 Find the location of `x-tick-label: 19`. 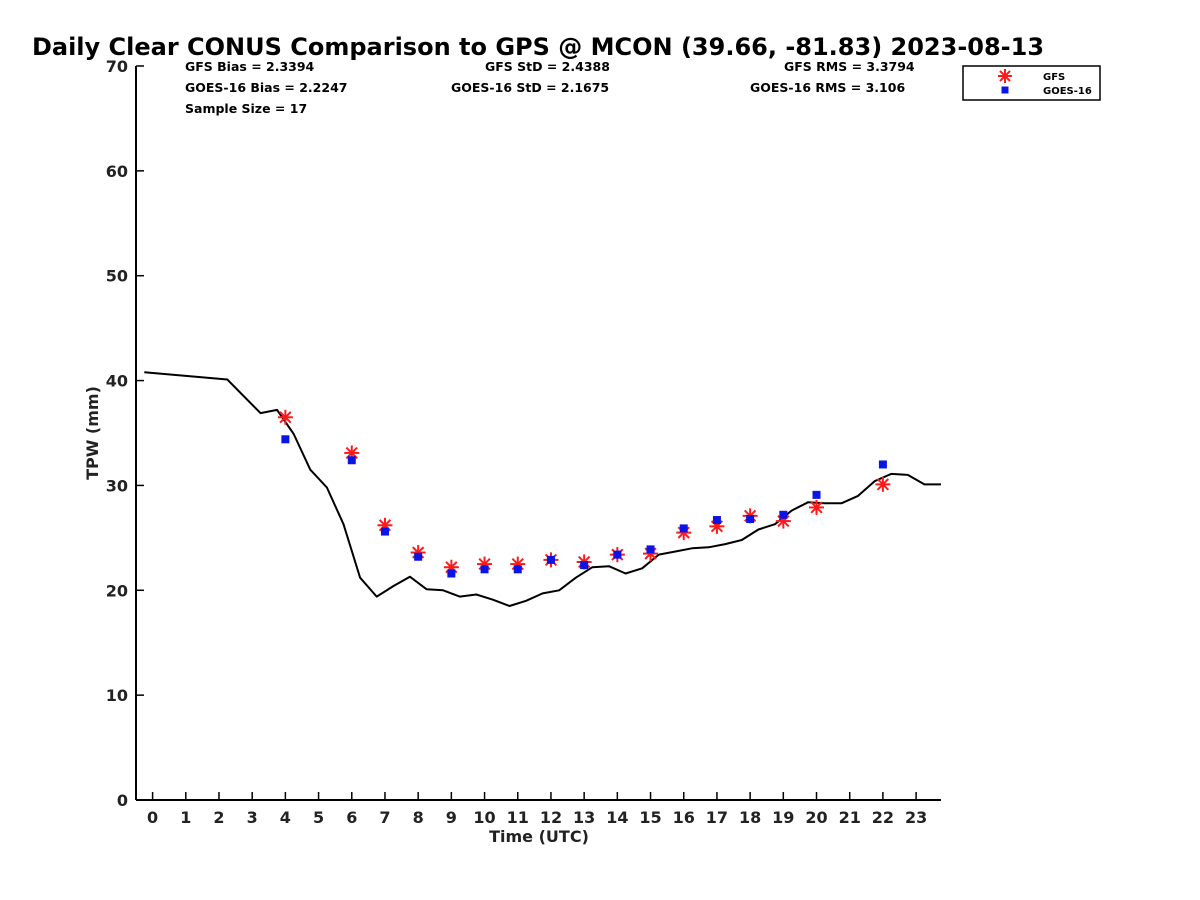

x-tick-label: 19 is located at coordinates (783, 817).